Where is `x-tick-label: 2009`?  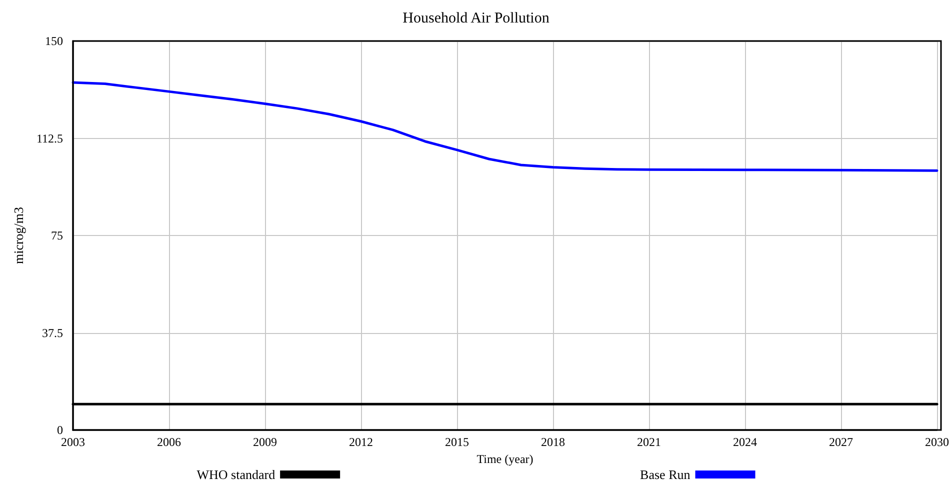
x-tick-label: 2009 is located at coordinates (265, 442).